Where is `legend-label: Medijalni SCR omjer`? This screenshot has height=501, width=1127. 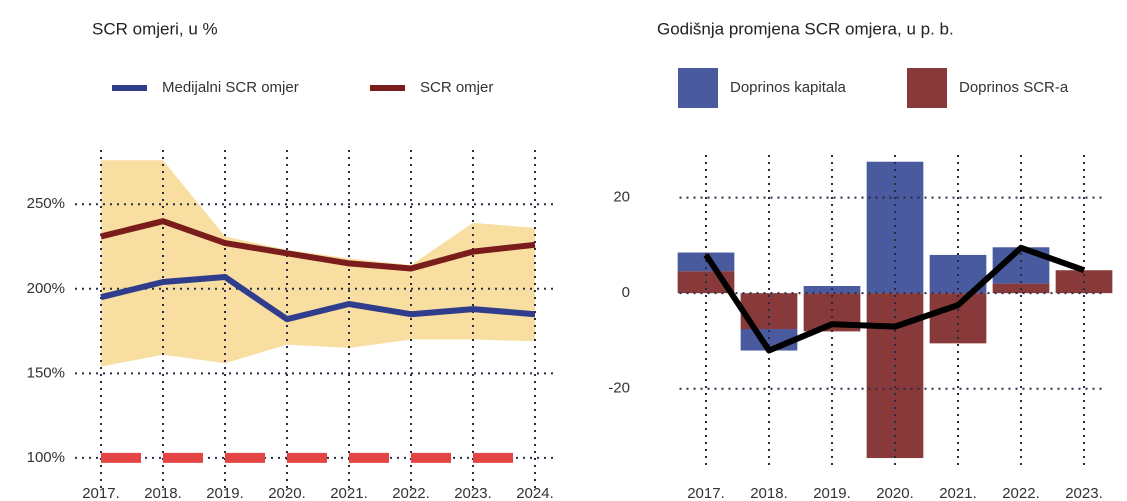 legend-label: Medijalni SCR omjer is located at coordinates (230, 87).